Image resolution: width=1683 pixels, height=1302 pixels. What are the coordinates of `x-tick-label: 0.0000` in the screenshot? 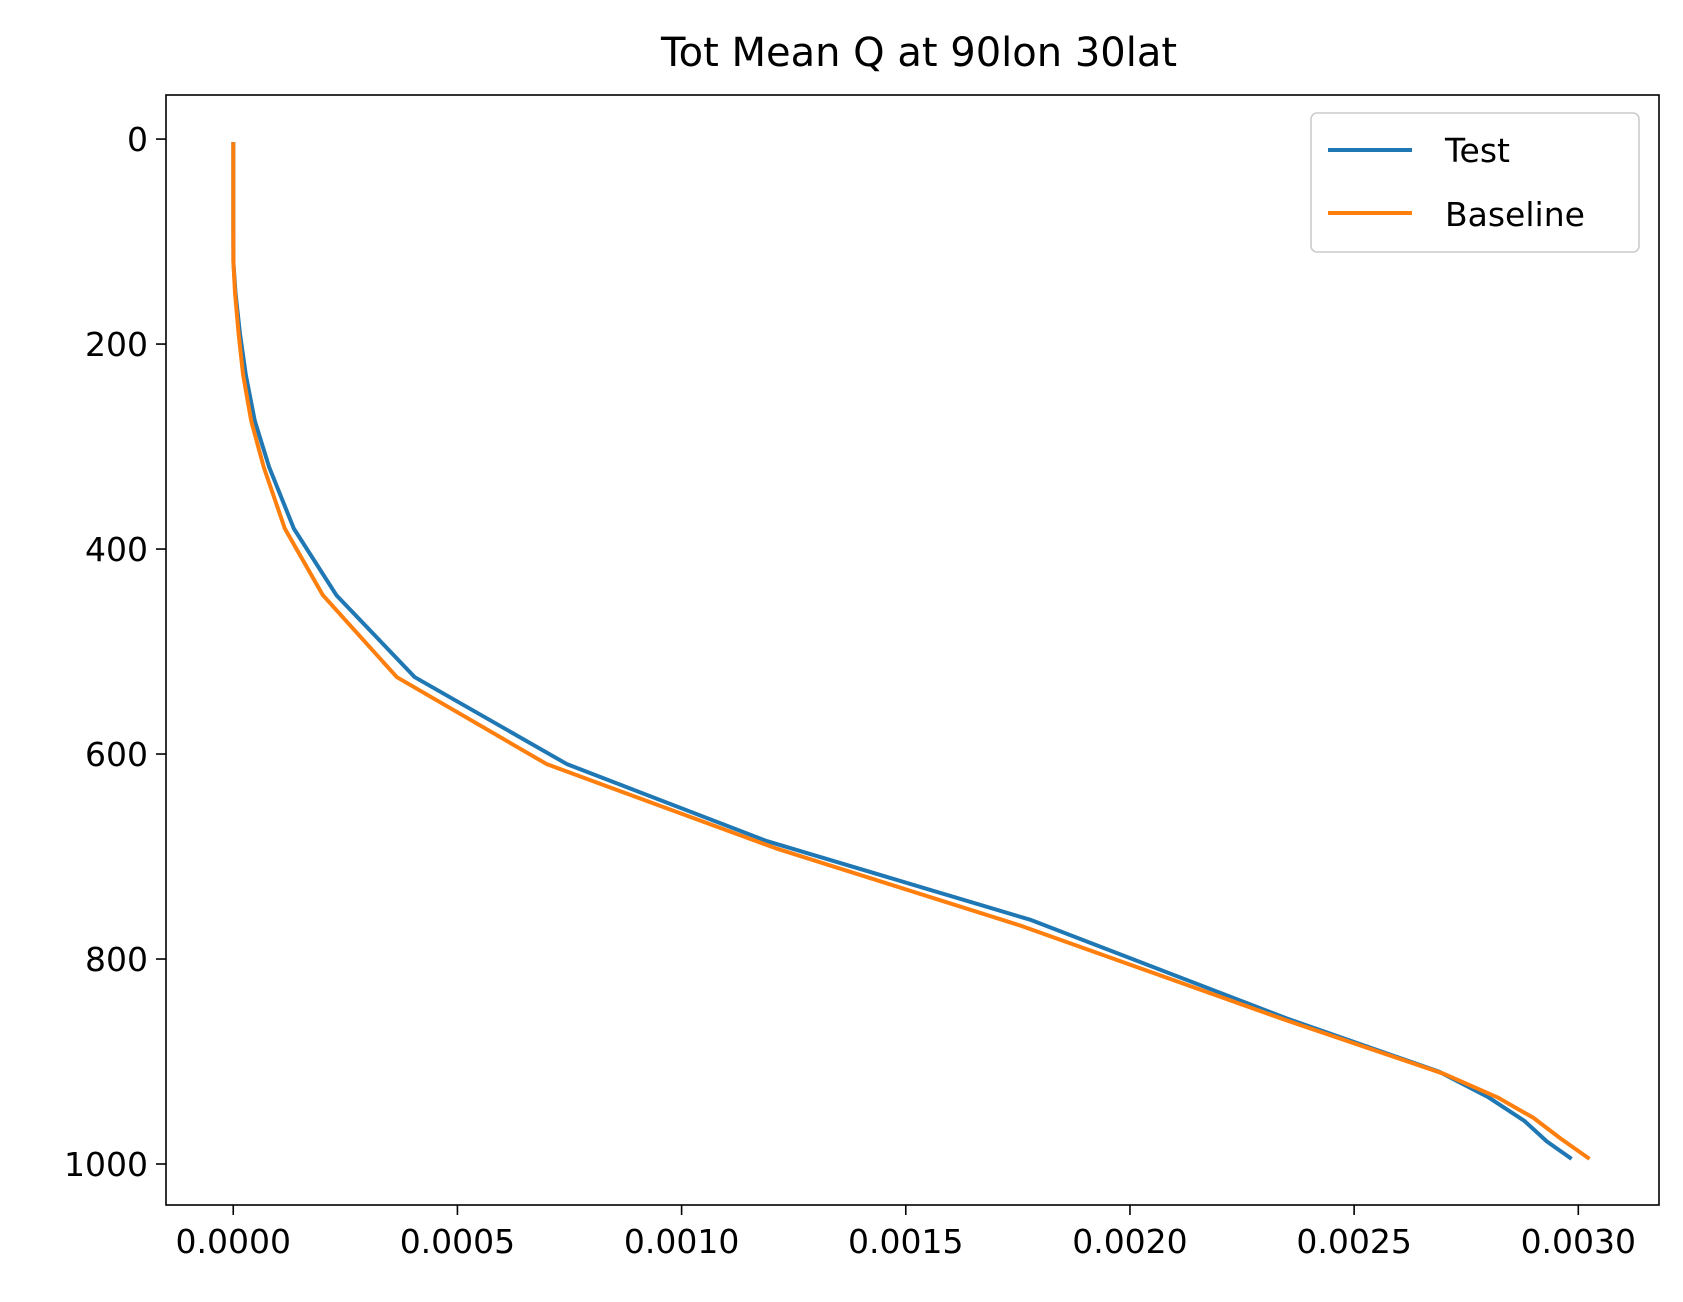 It's located at (233, 1241).